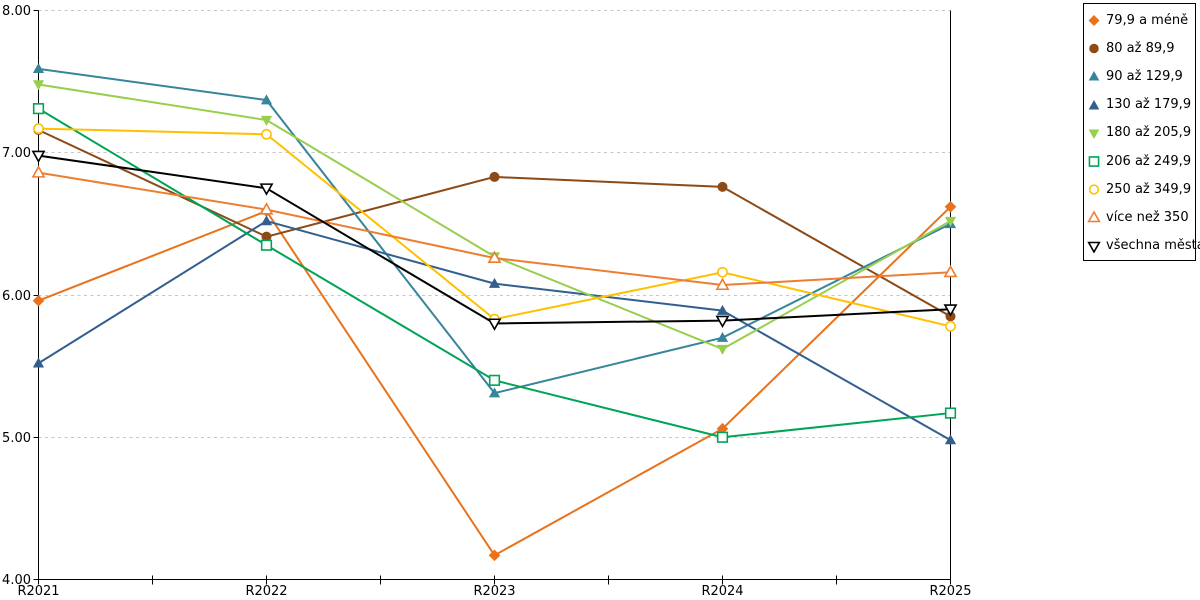  I want to click on legend-item: 180 až 205,9, so click(1139, 133).